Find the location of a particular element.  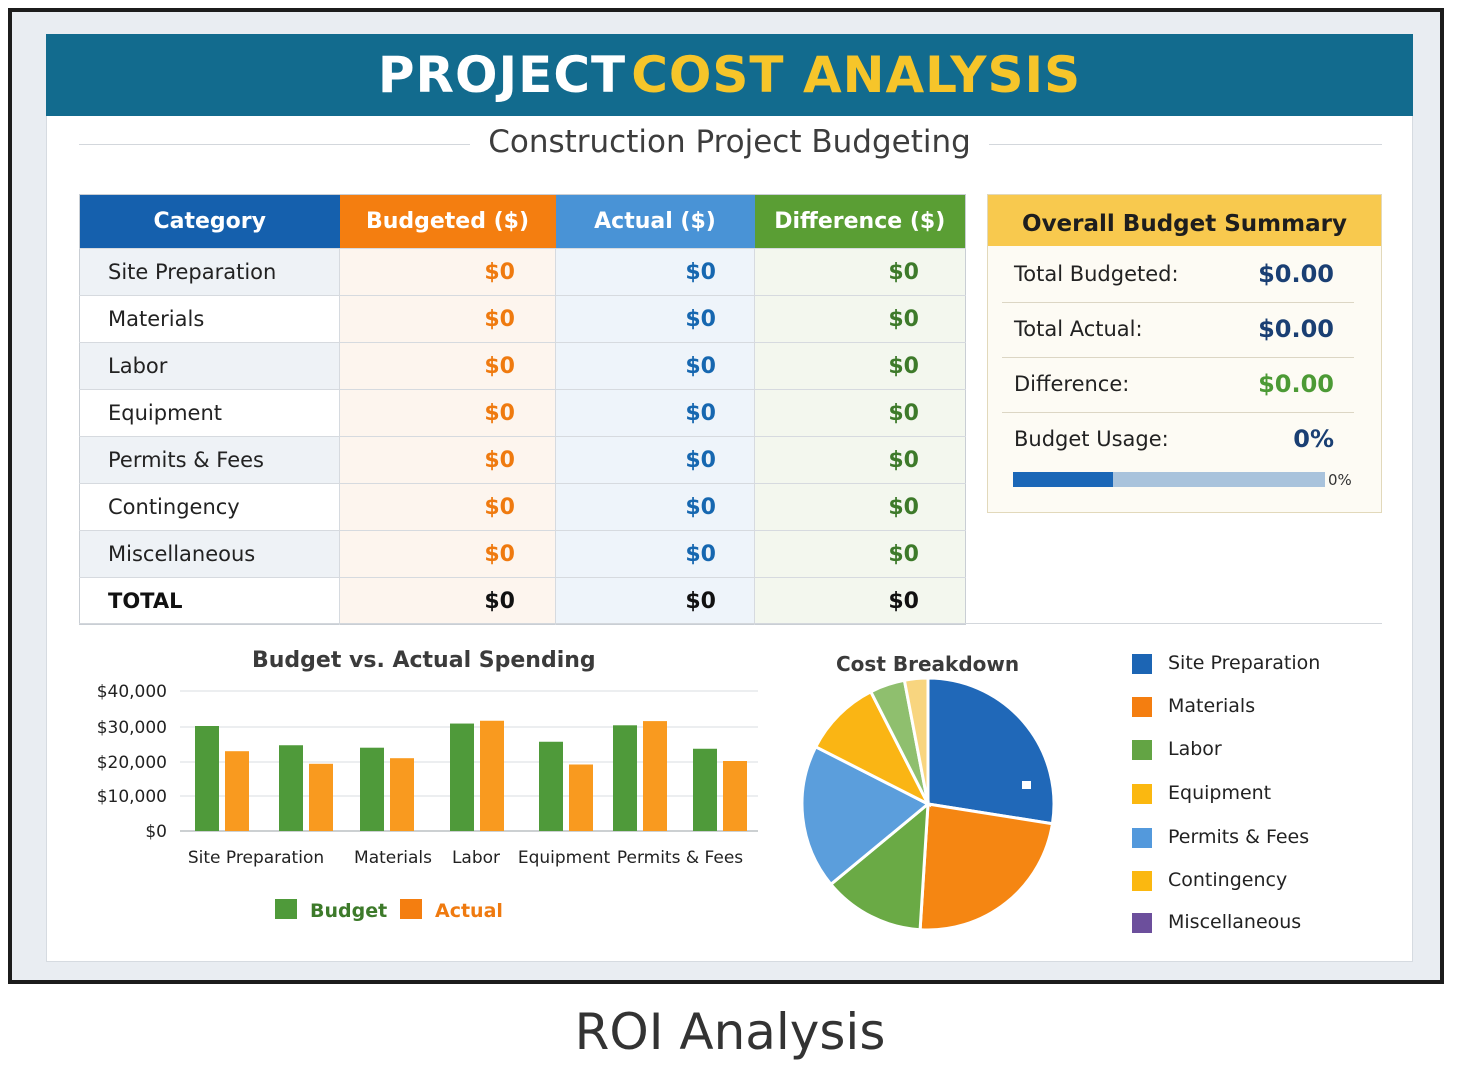

budget-usage-progress-label: 0% is located at coordinates (1340, 480).